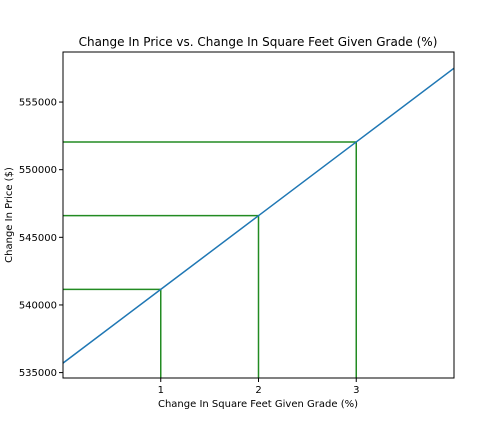 The width and height of the screenshot is (504, 432). Describe the element at coordinates (161, 390) in the screenshot. I see `x-tick-label: 1` at that location.